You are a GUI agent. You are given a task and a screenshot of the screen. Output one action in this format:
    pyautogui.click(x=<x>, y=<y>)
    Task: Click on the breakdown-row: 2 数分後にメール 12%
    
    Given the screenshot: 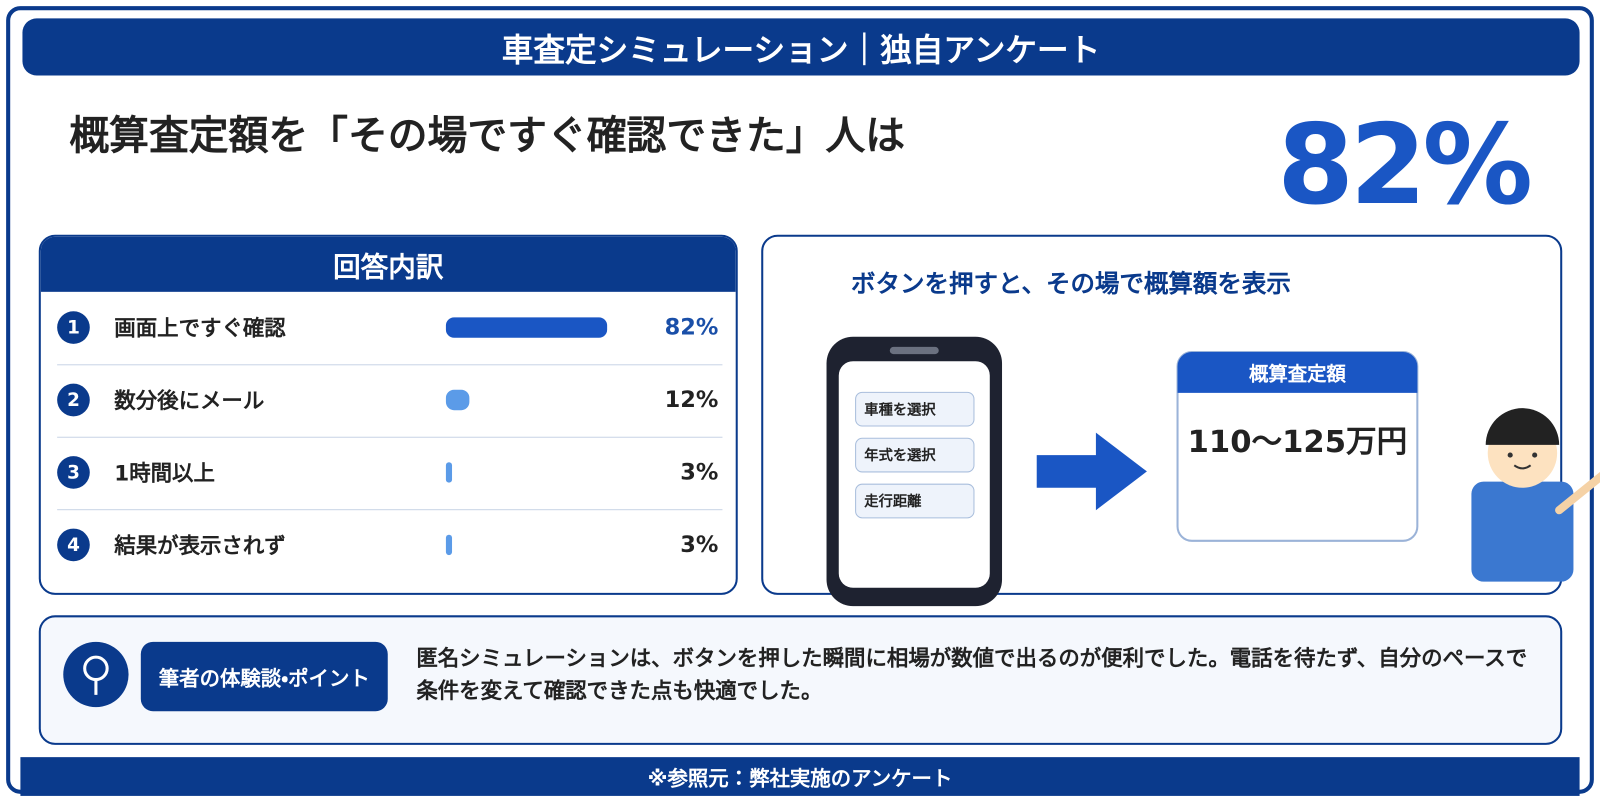 What is the action you would take?
    pyautogui.click(x=389, y=399)
    